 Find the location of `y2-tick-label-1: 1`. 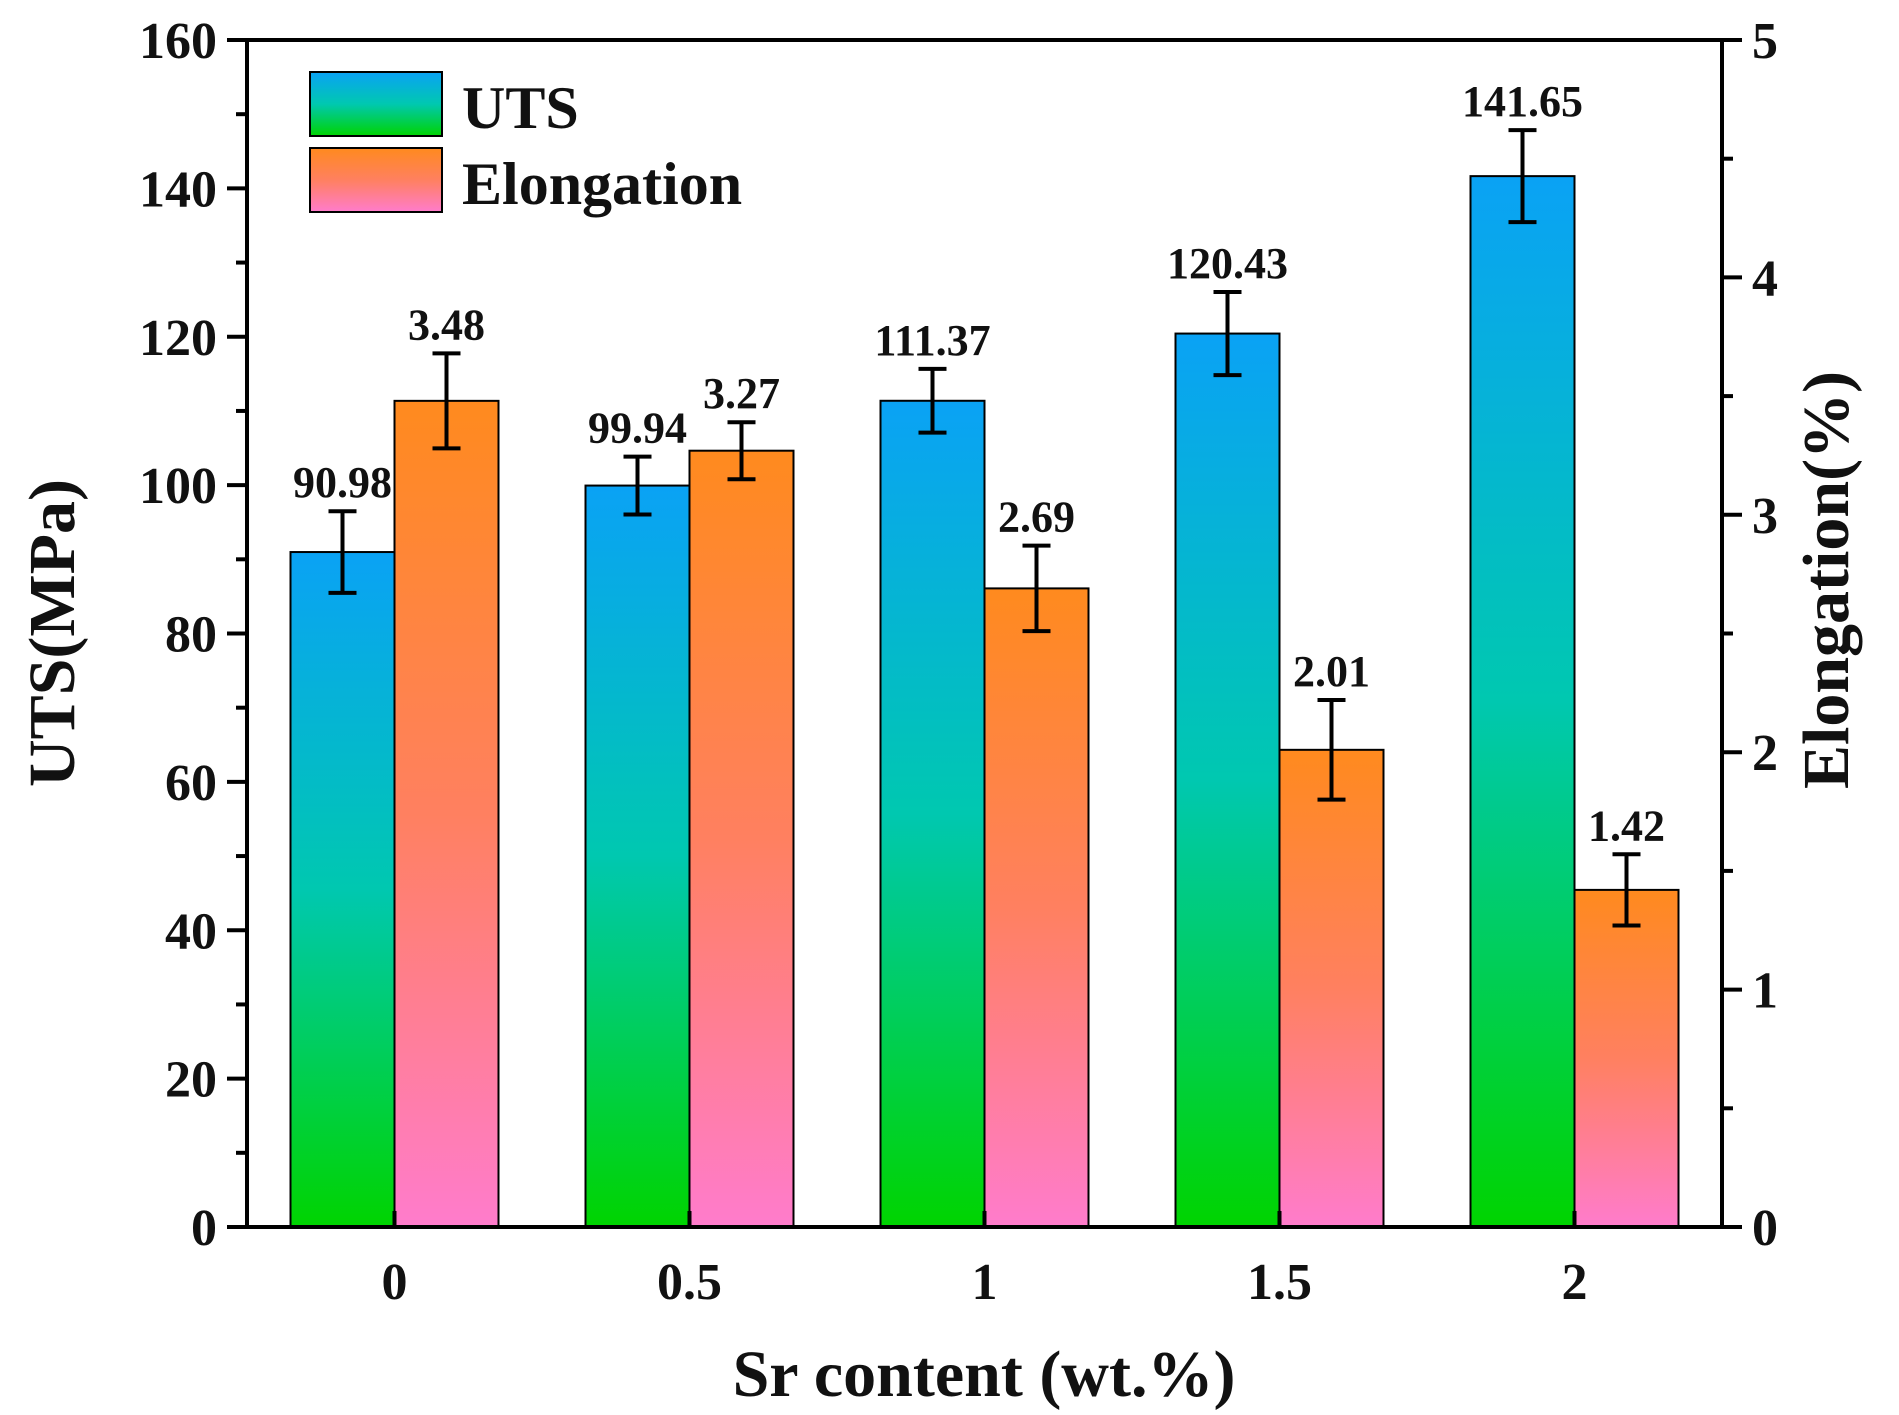

y2-tick-label-1: 1 is located at coordinates (1765, 991).